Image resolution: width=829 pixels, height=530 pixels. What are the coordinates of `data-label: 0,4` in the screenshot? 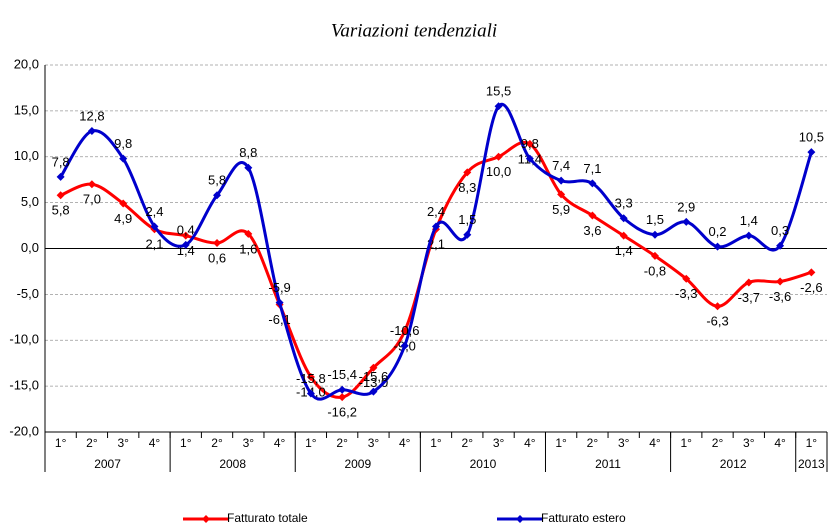 It's located at (186, 229).